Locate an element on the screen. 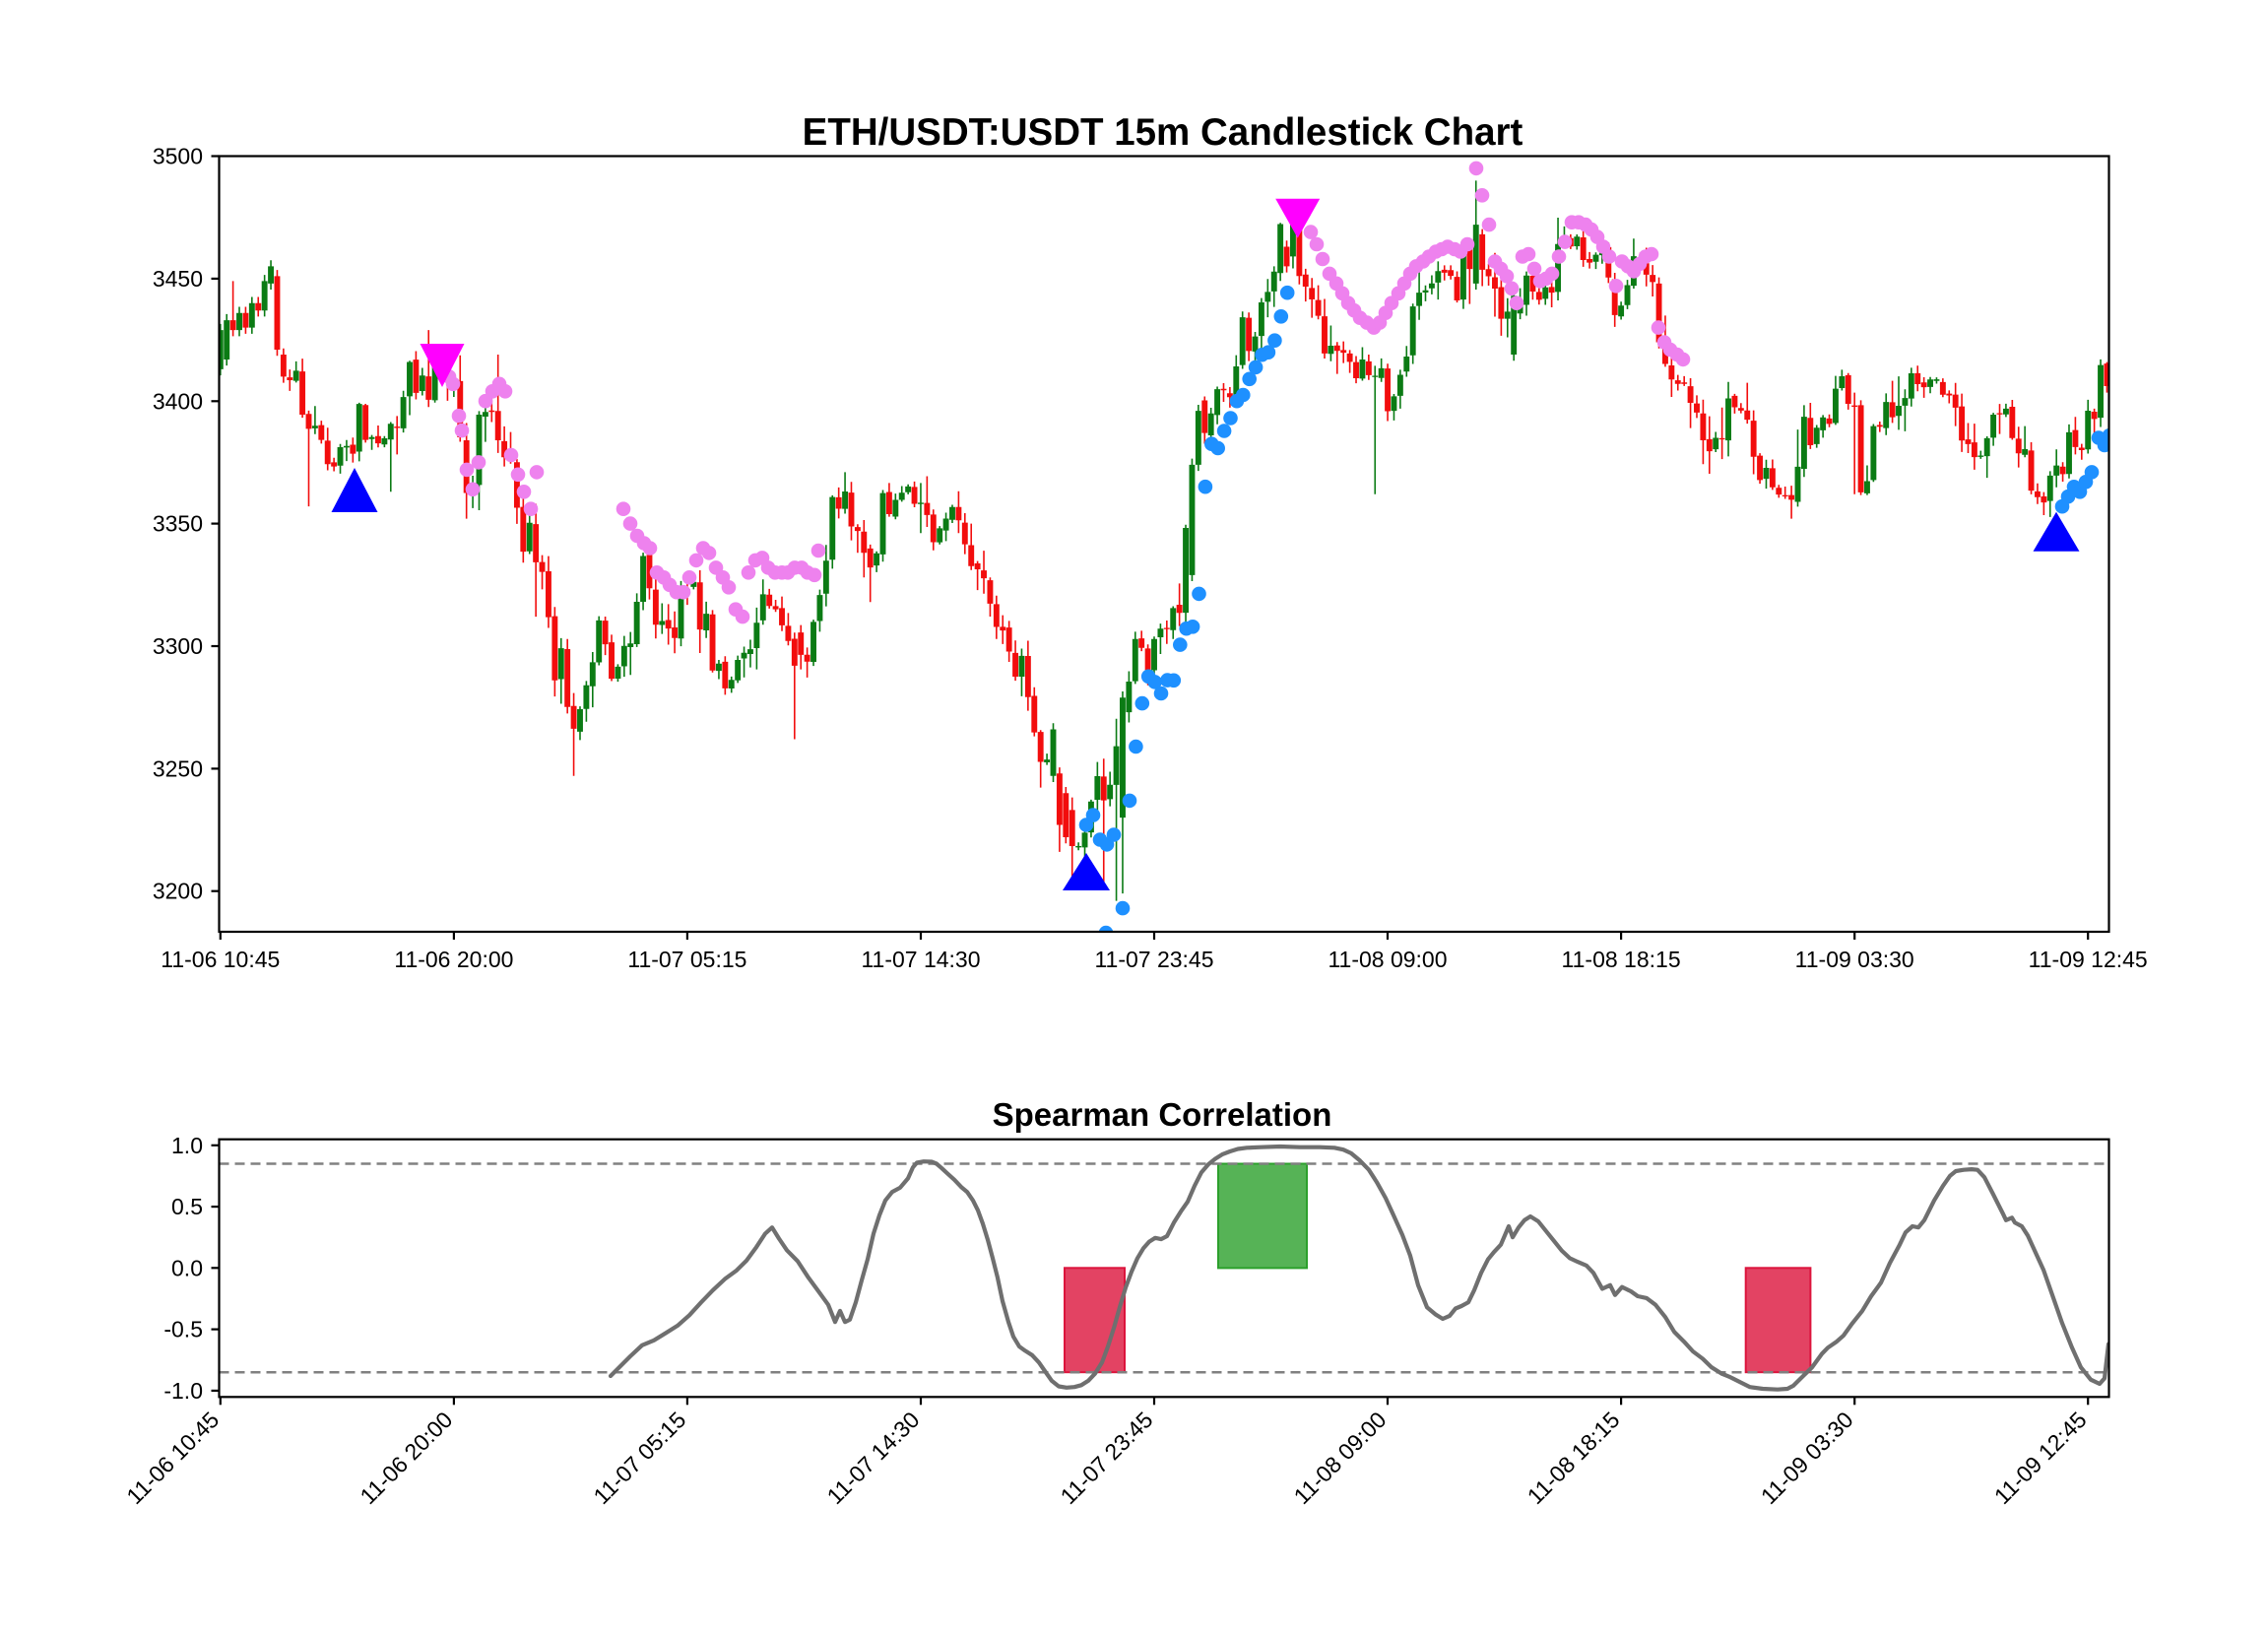 The width and height of the screenshot is (2268, 1637). svg-text: 11-06 10:45 is located at coordinates (221, 959).